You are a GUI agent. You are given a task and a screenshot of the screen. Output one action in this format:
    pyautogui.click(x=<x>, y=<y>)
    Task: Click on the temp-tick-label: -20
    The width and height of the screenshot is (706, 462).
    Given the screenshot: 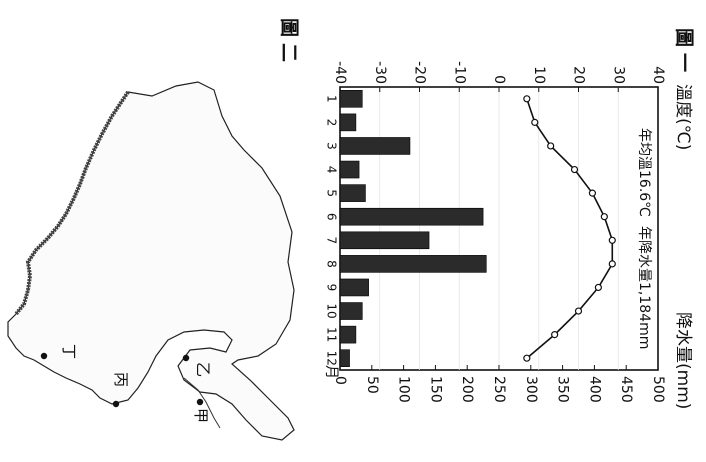 What is the action you would take?
    pyautogui.click(x=420, y=72)
    